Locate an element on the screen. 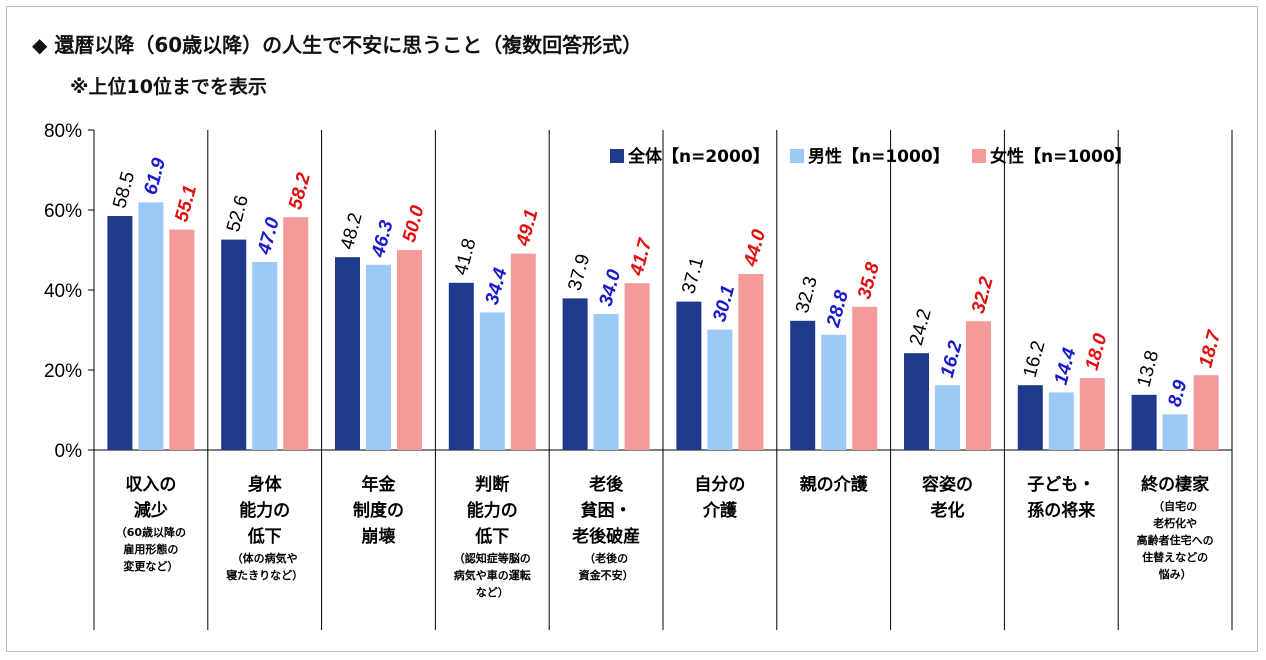 Image resolution: width=1266 pixels, height=660 pixels. y-tick-label: 80% is located at coordinates (63, 131).